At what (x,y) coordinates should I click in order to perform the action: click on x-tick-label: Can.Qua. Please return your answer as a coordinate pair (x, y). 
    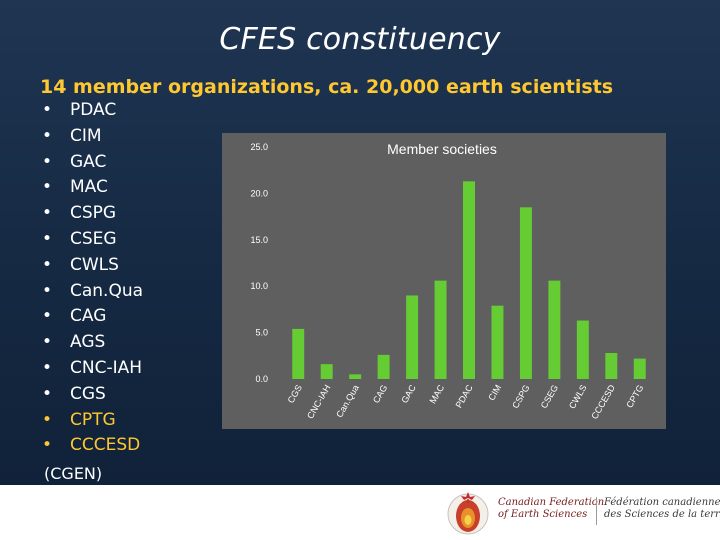
    Looking at the image, I should click on (347, 401).